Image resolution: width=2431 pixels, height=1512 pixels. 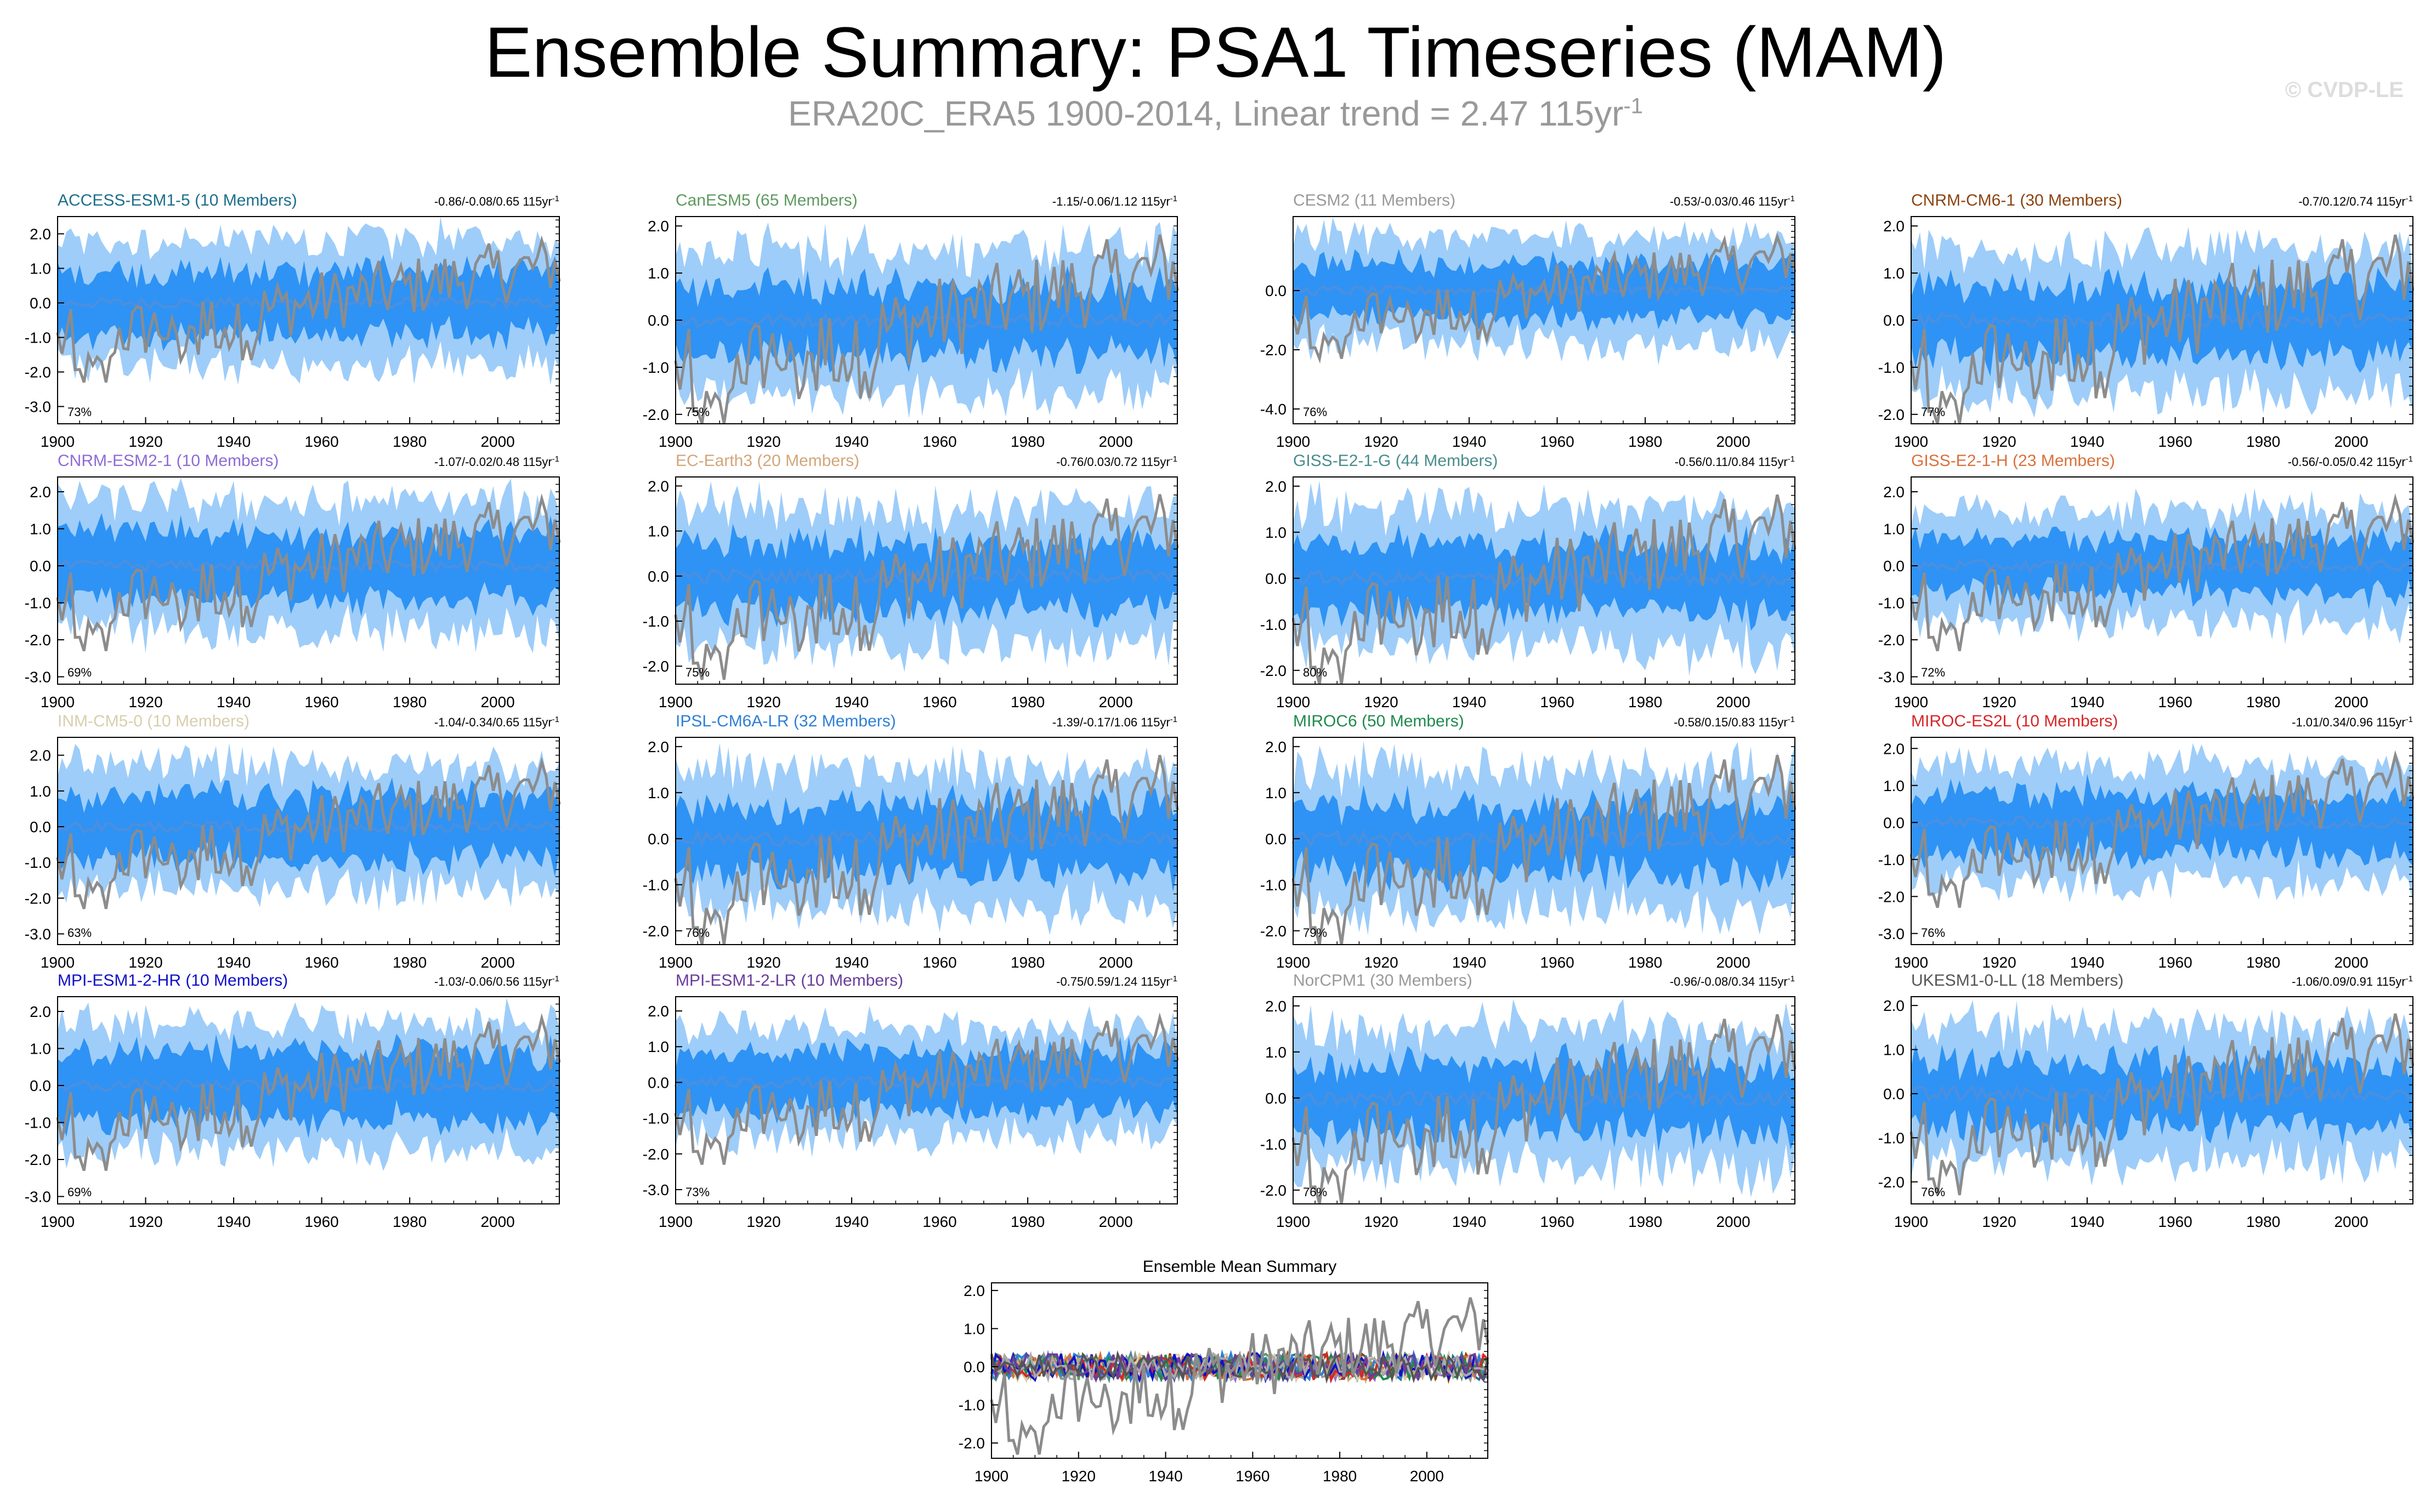 I want to click on panel-title: ACCESS-ESM1-5 (10 Members), so click(x=177, y=200).